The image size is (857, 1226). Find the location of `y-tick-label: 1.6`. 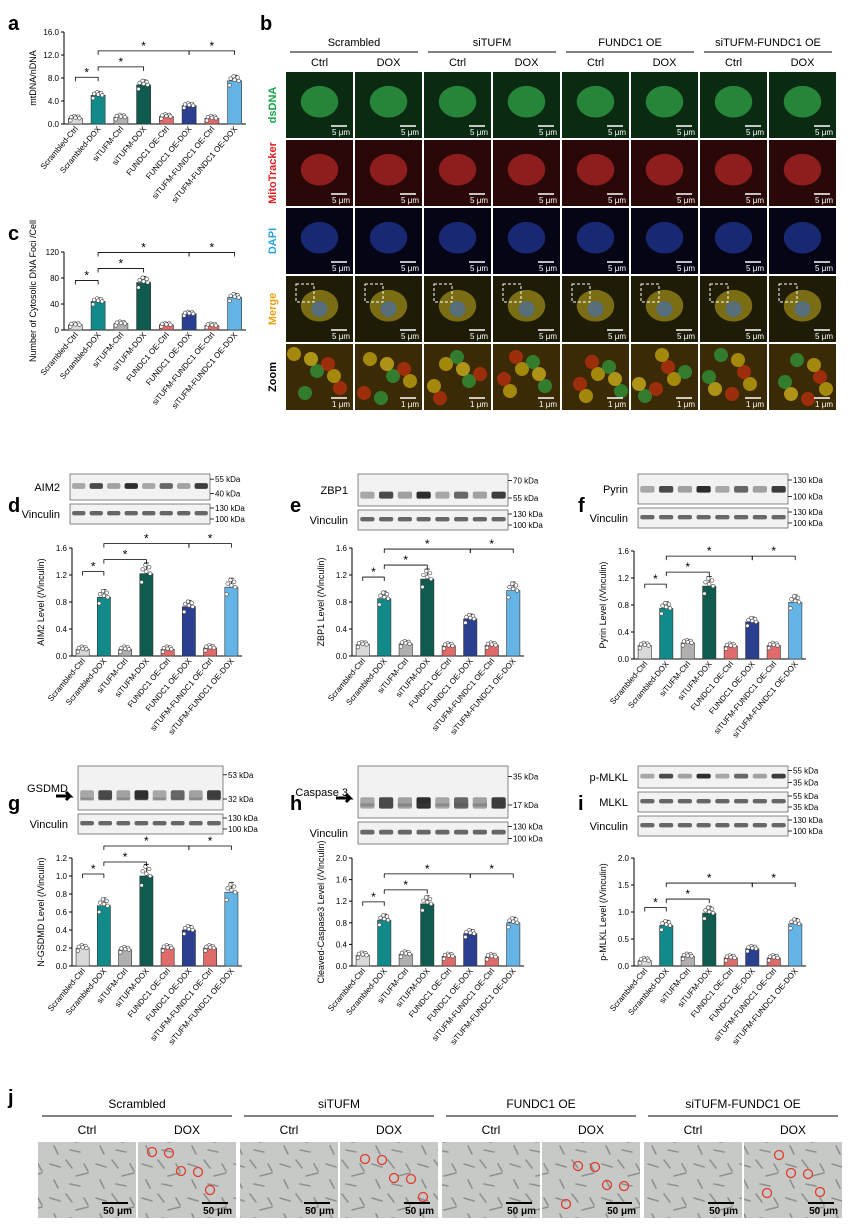

y-tick-label: 1.6 is located at coordinates (624, 551).